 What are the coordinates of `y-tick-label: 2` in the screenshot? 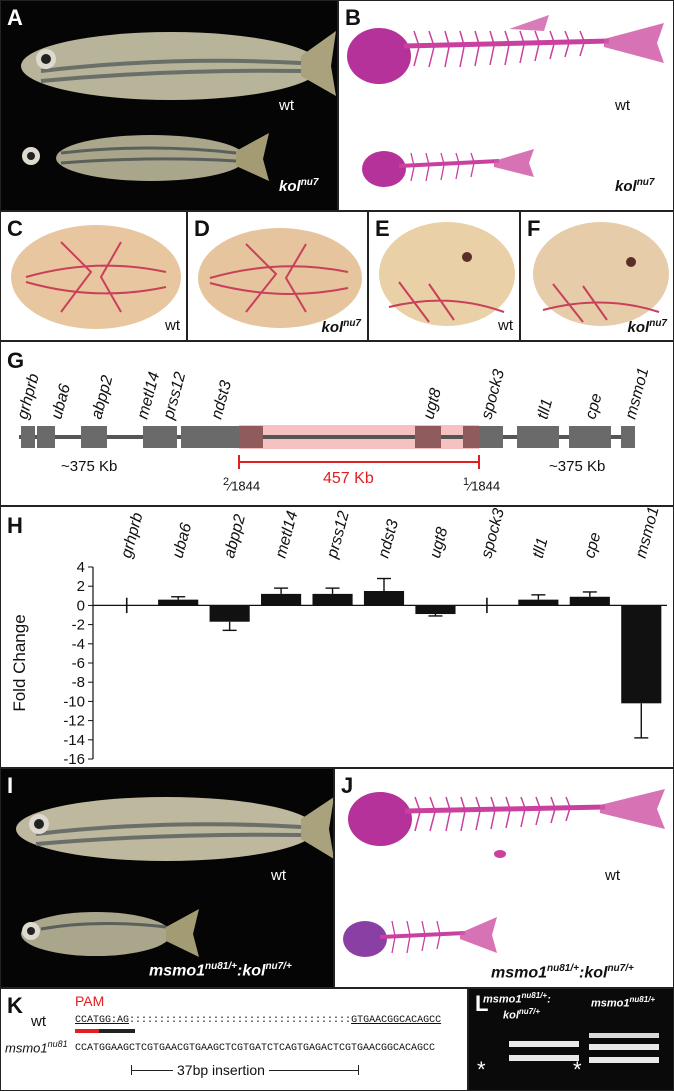 It's located at (81, 586).